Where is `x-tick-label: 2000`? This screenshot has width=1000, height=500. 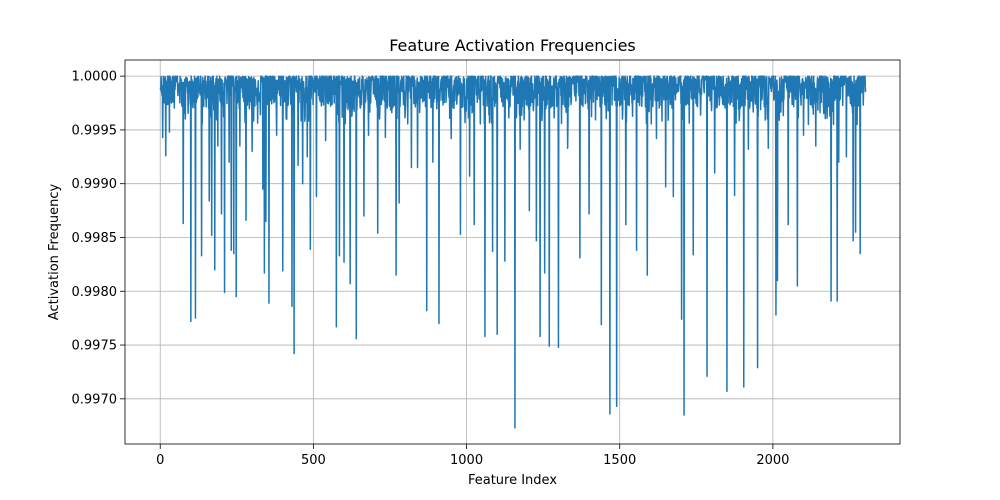 x-tick-label: 2000 is located at coordinates (772, 460).